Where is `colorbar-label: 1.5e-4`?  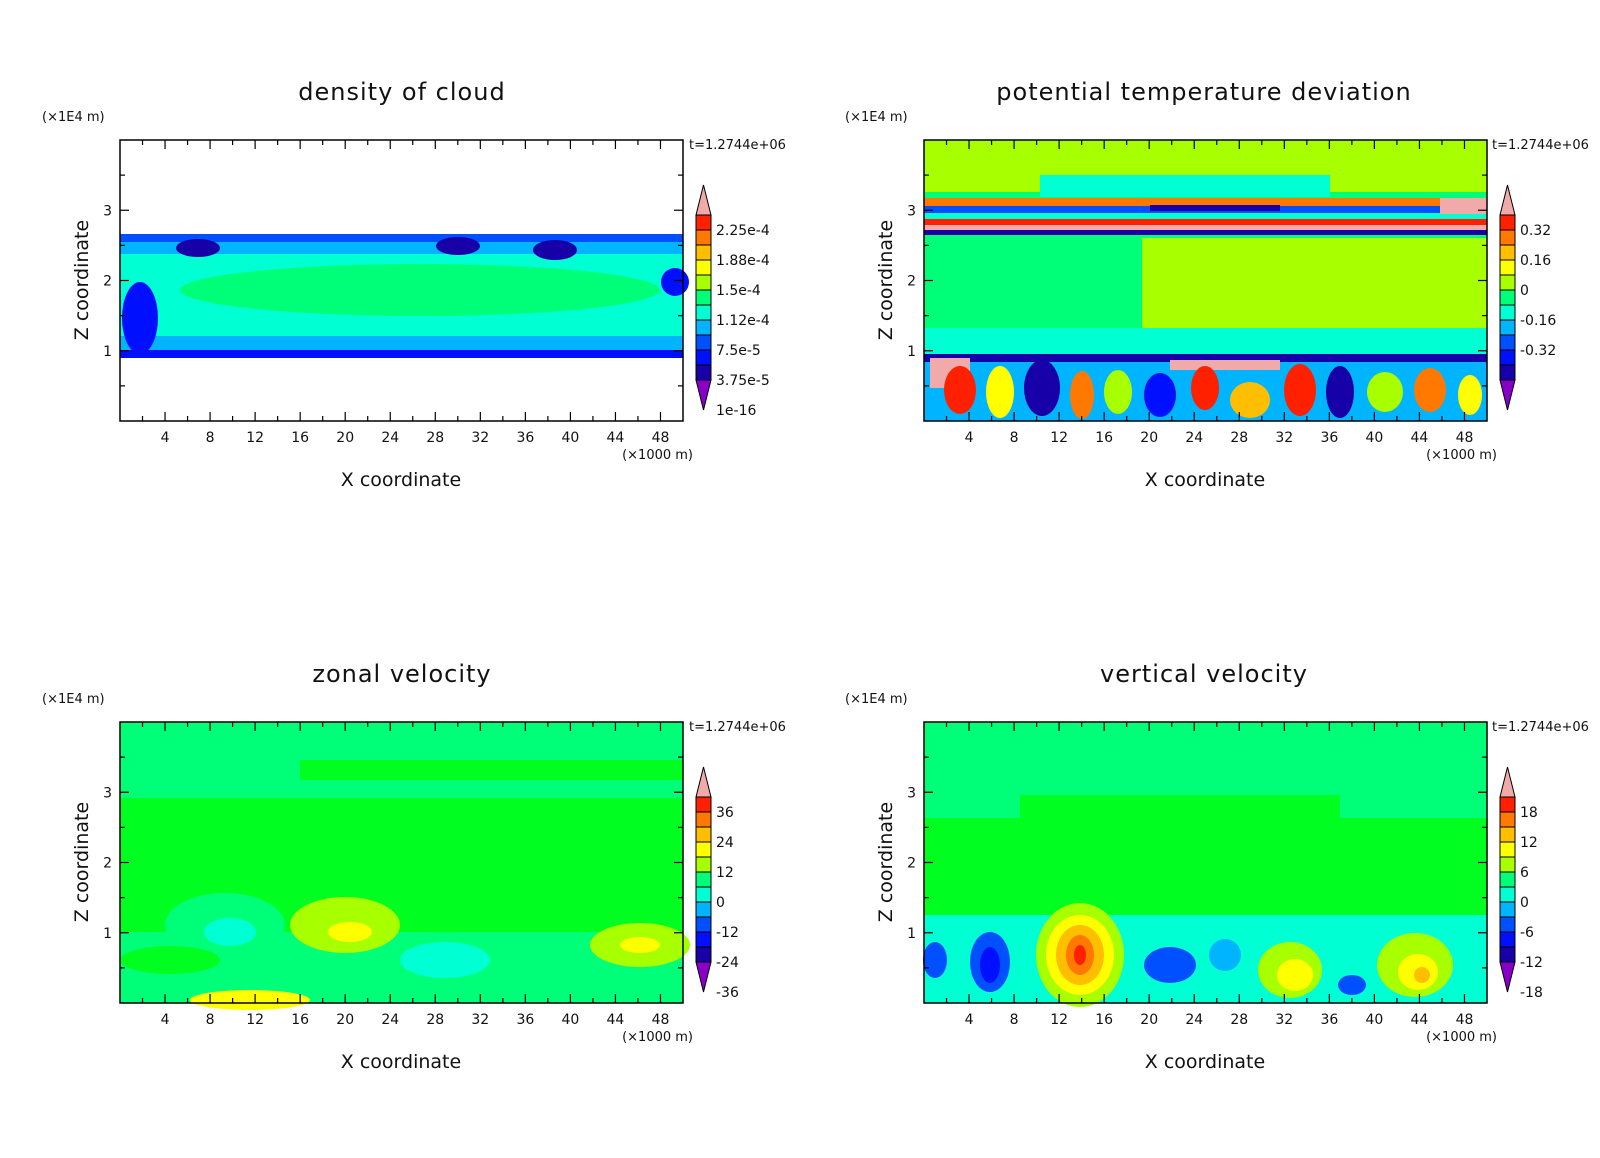
colorbar-label: 1.5e-4 is located at coordinates (738, 291).